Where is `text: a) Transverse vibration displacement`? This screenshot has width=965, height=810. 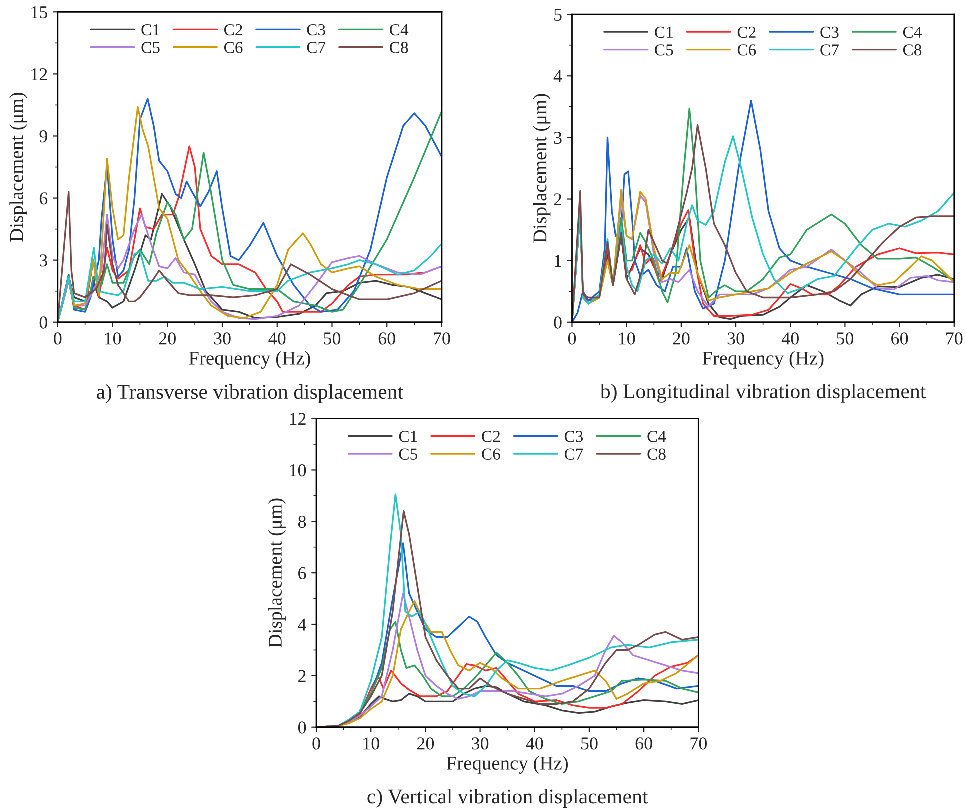 text: a) Transverse vibration displacement is located at coordinates (250, 394).